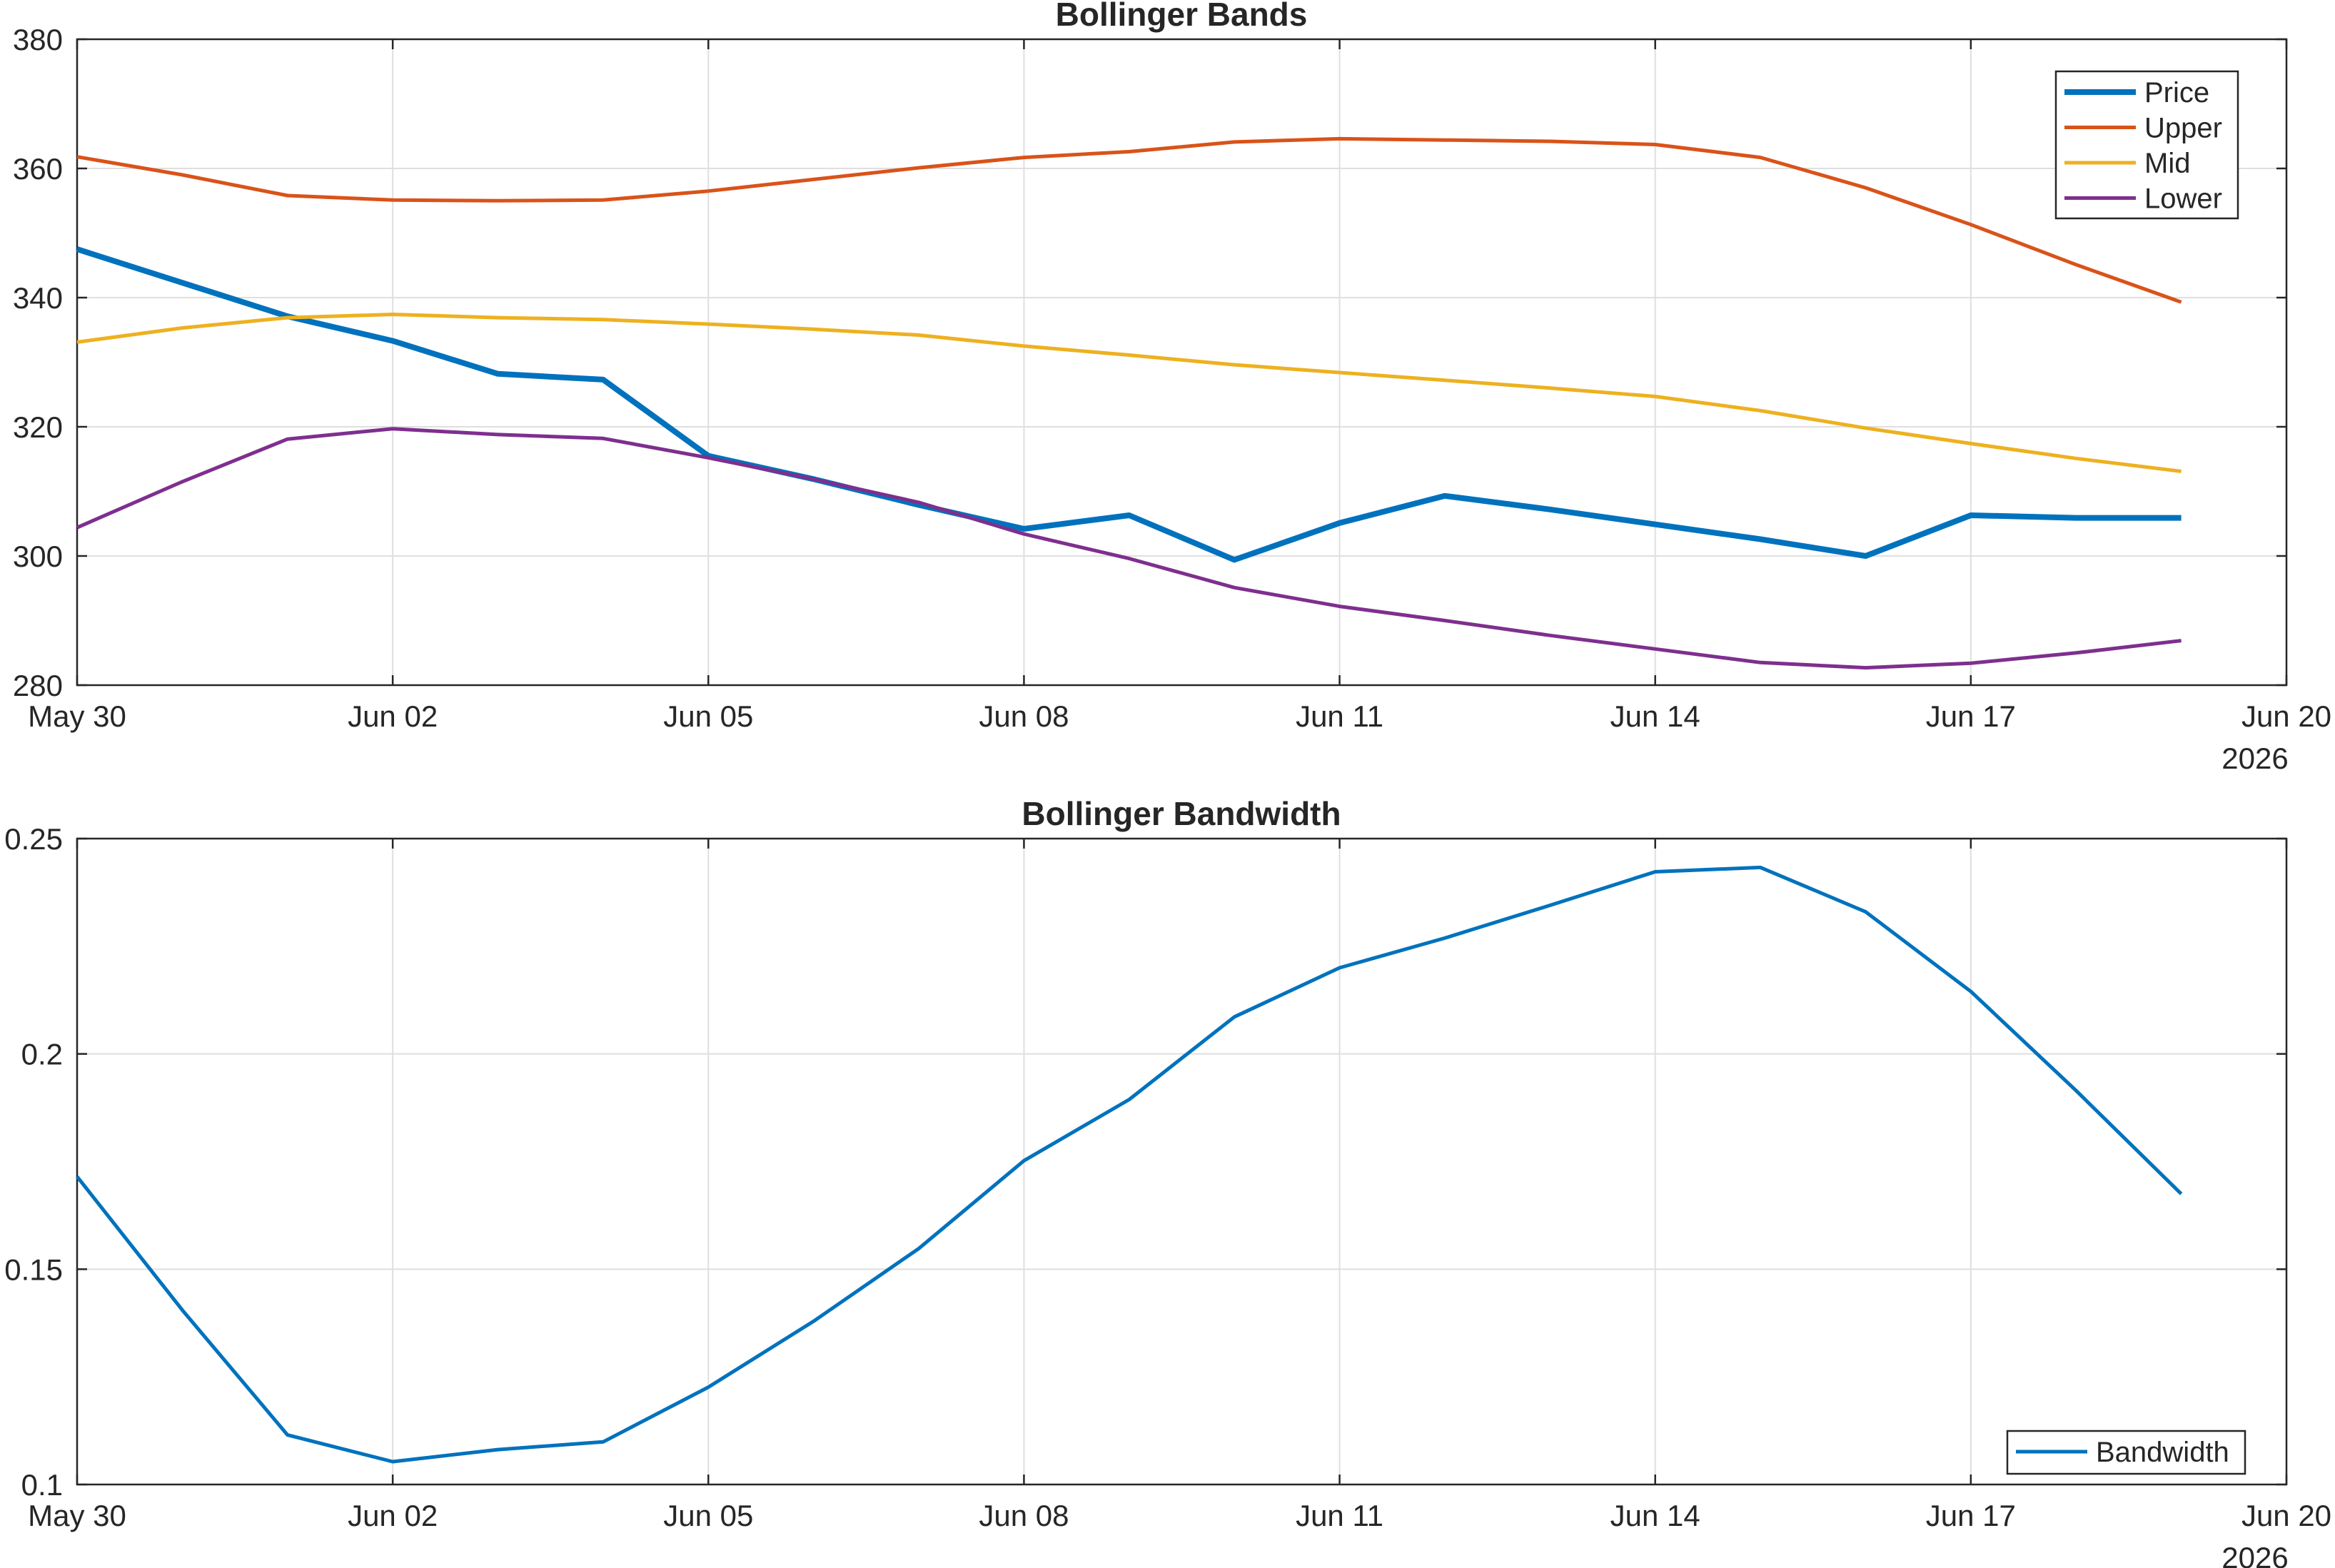 The image size is (2335, 1568). What do you see at coordinates (2162, 1452) in the screenshot?
I see `legend-label-bandwidth: Bandwidth` at bounding box center [2162, 1452].